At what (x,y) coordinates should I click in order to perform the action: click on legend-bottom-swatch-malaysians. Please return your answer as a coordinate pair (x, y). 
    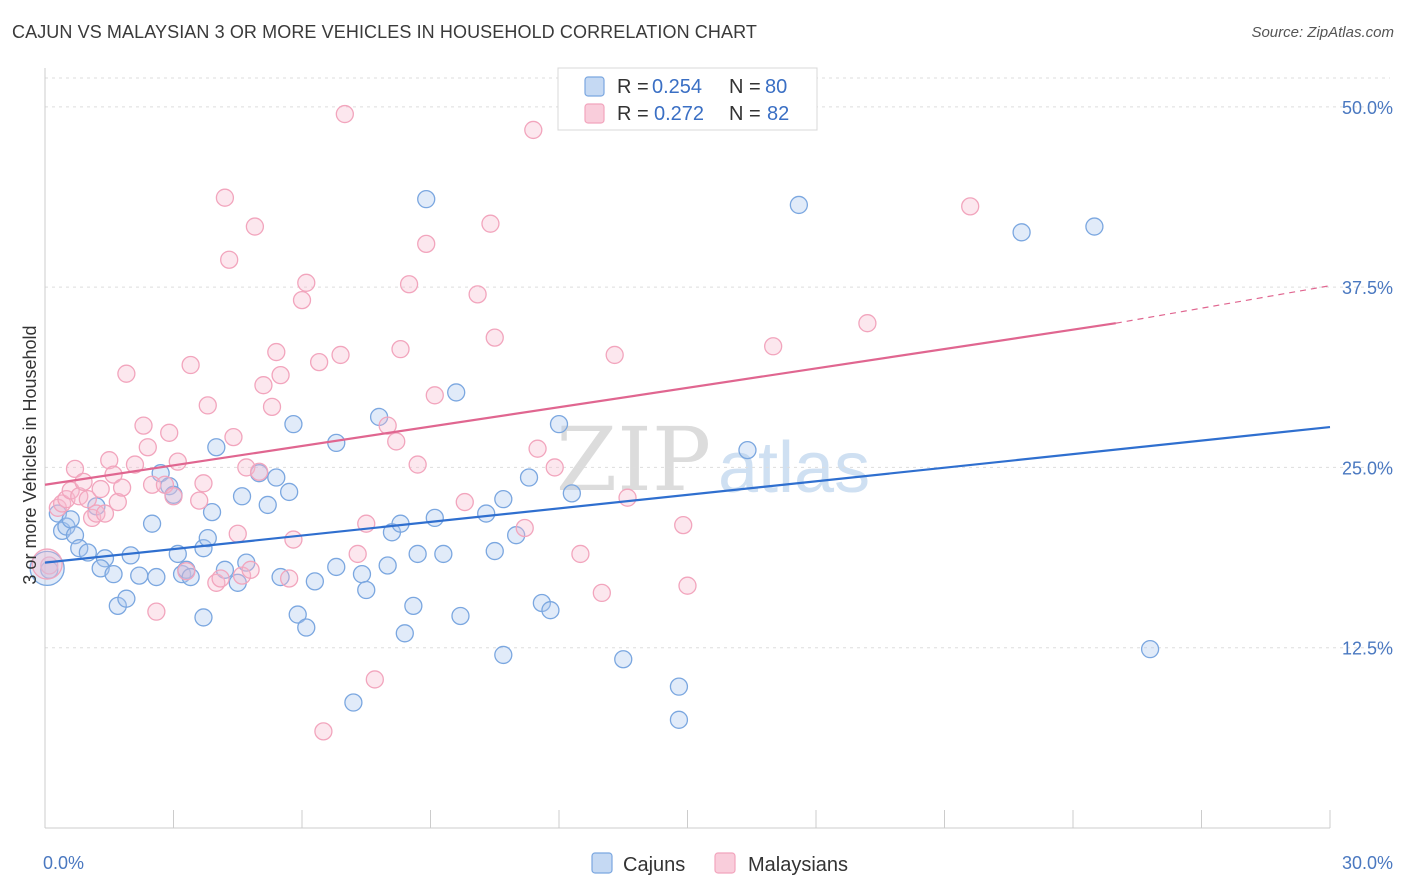
    Looking at the image, I should click on (725, 863).